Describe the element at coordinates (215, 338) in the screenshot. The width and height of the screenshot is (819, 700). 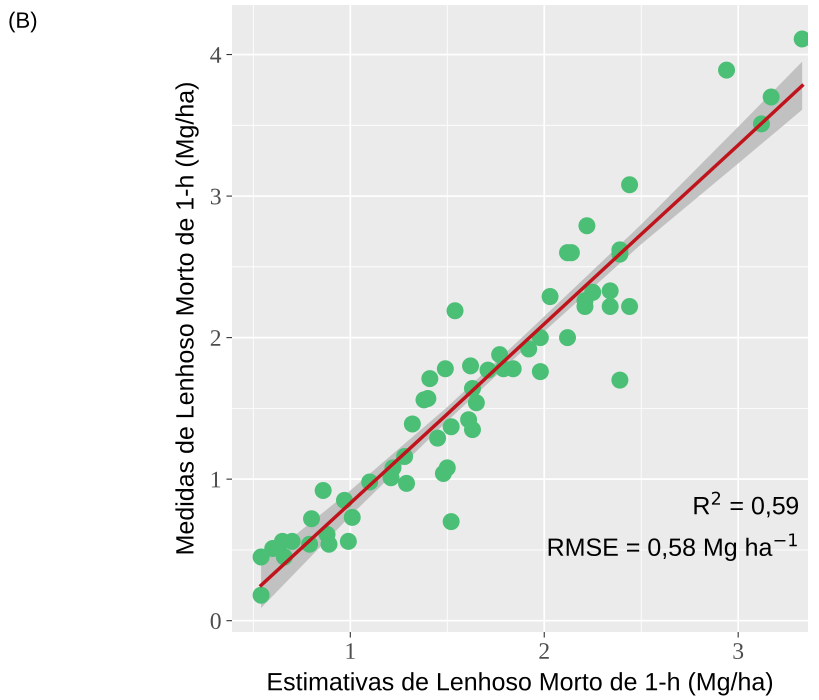
I see `y-tick-label: 2` at that location.